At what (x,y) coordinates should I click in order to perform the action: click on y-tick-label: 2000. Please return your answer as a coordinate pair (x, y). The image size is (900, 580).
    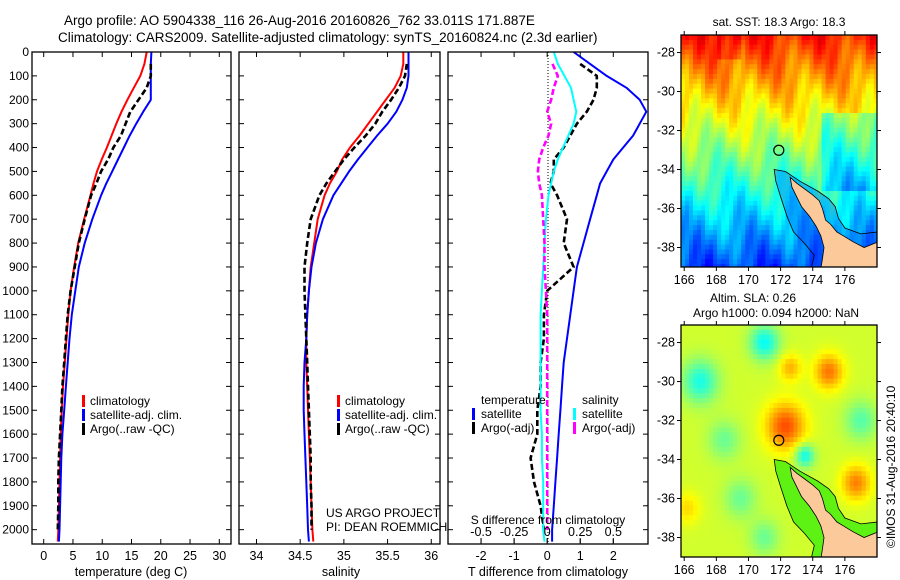
    Looking at the image, I should click on (15, 530).